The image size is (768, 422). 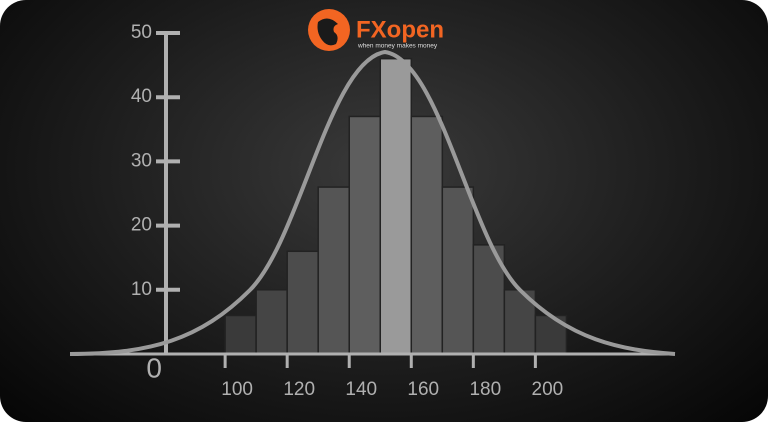 What do you see at coordinates (327, 32) in the screenshot?
I see `logo-dragon` at bounding box center [327, 32].